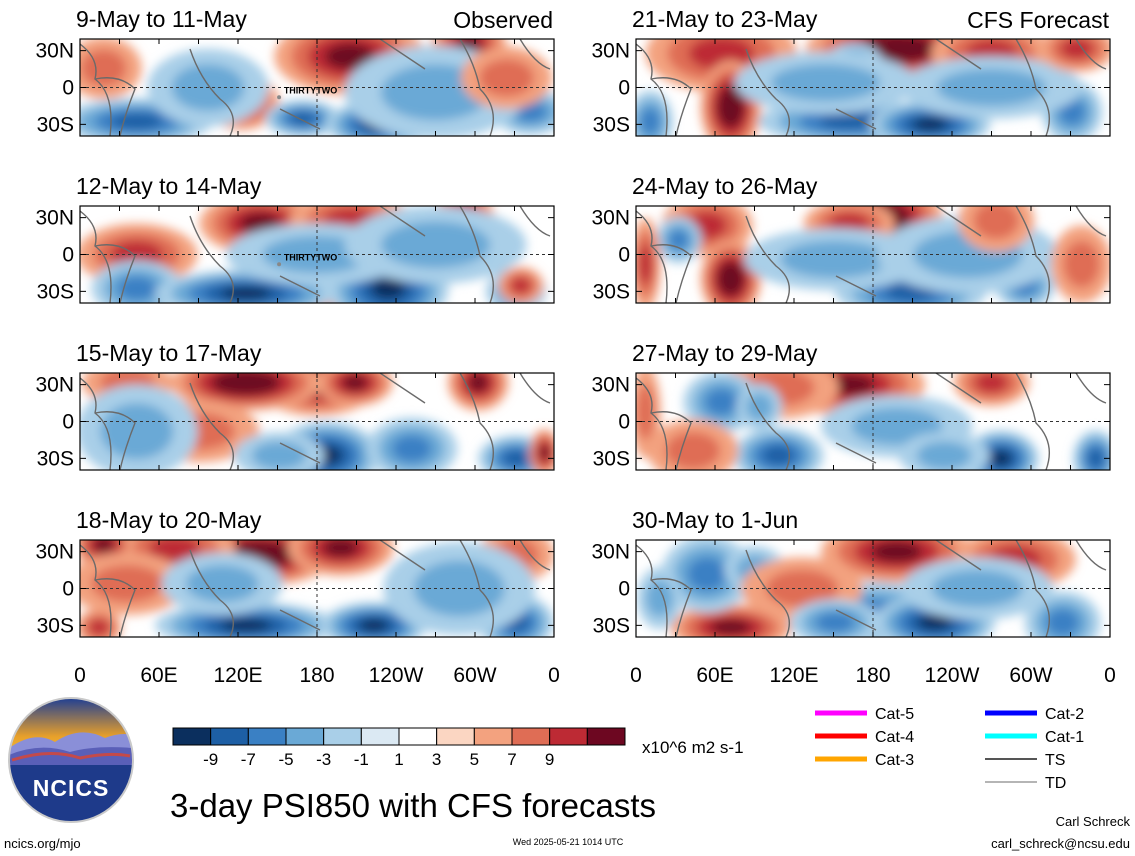 This screenshot has width=1135, height=856. I want to click on legend-label: TD, so click(1055, 783).